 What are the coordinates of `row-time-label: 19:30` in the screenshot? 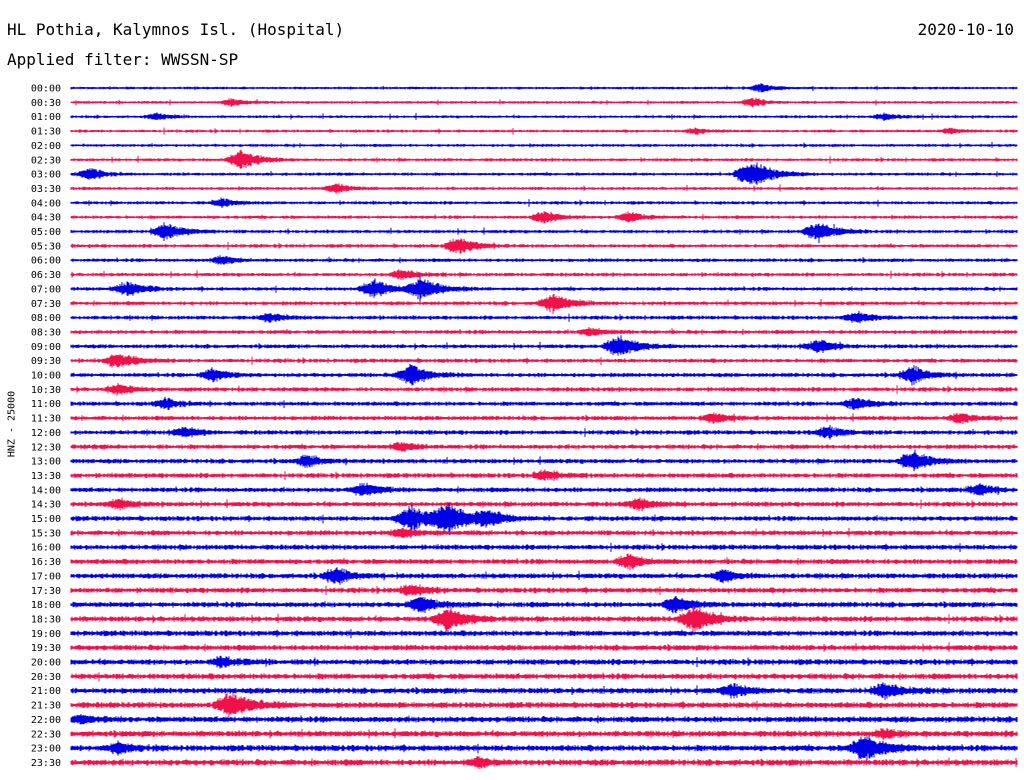 It's located at (46, 648).